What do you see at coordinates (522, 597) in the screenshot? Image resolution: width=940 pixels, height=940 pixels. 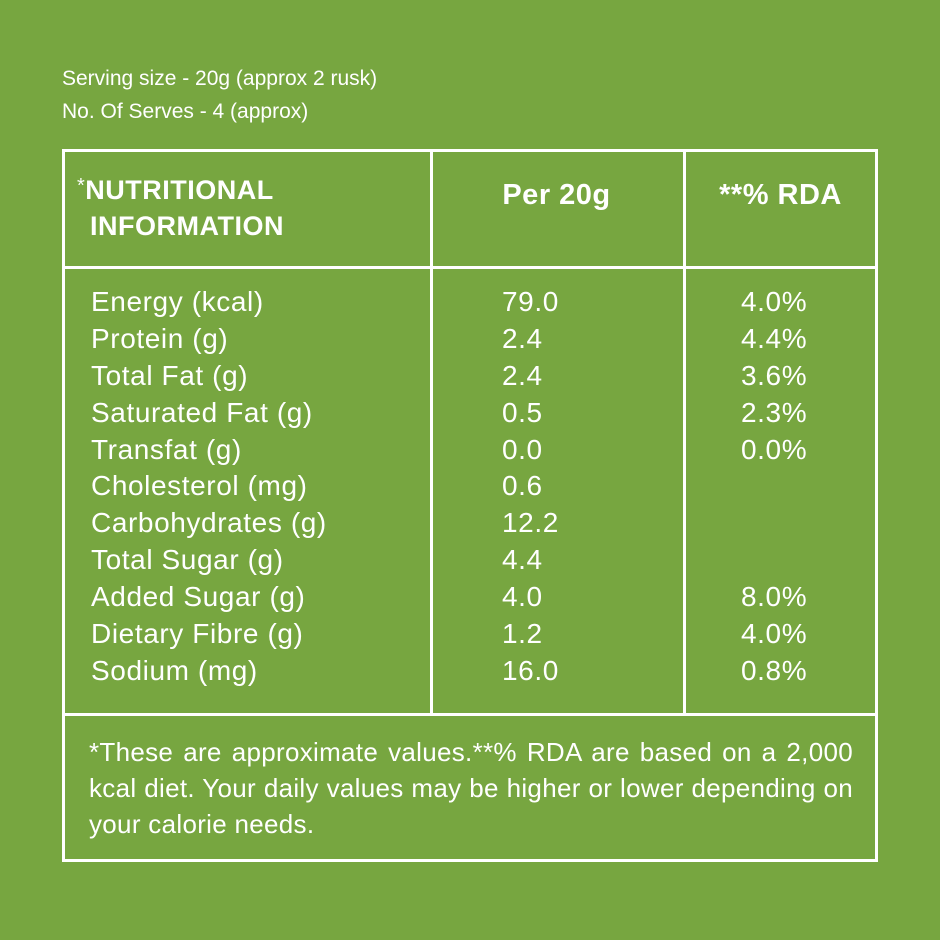 I see `per-20g-value: 4.0` at bounding box center [522, 597].